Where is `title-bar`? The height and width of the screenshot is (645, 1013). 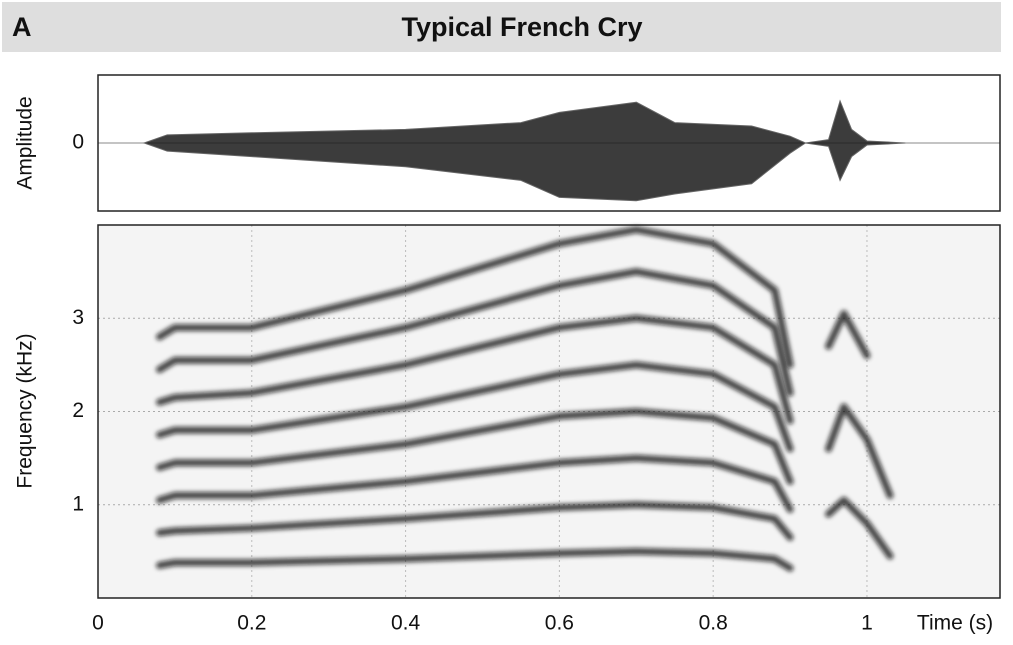
title-bar is located at coordinates (501, 27).